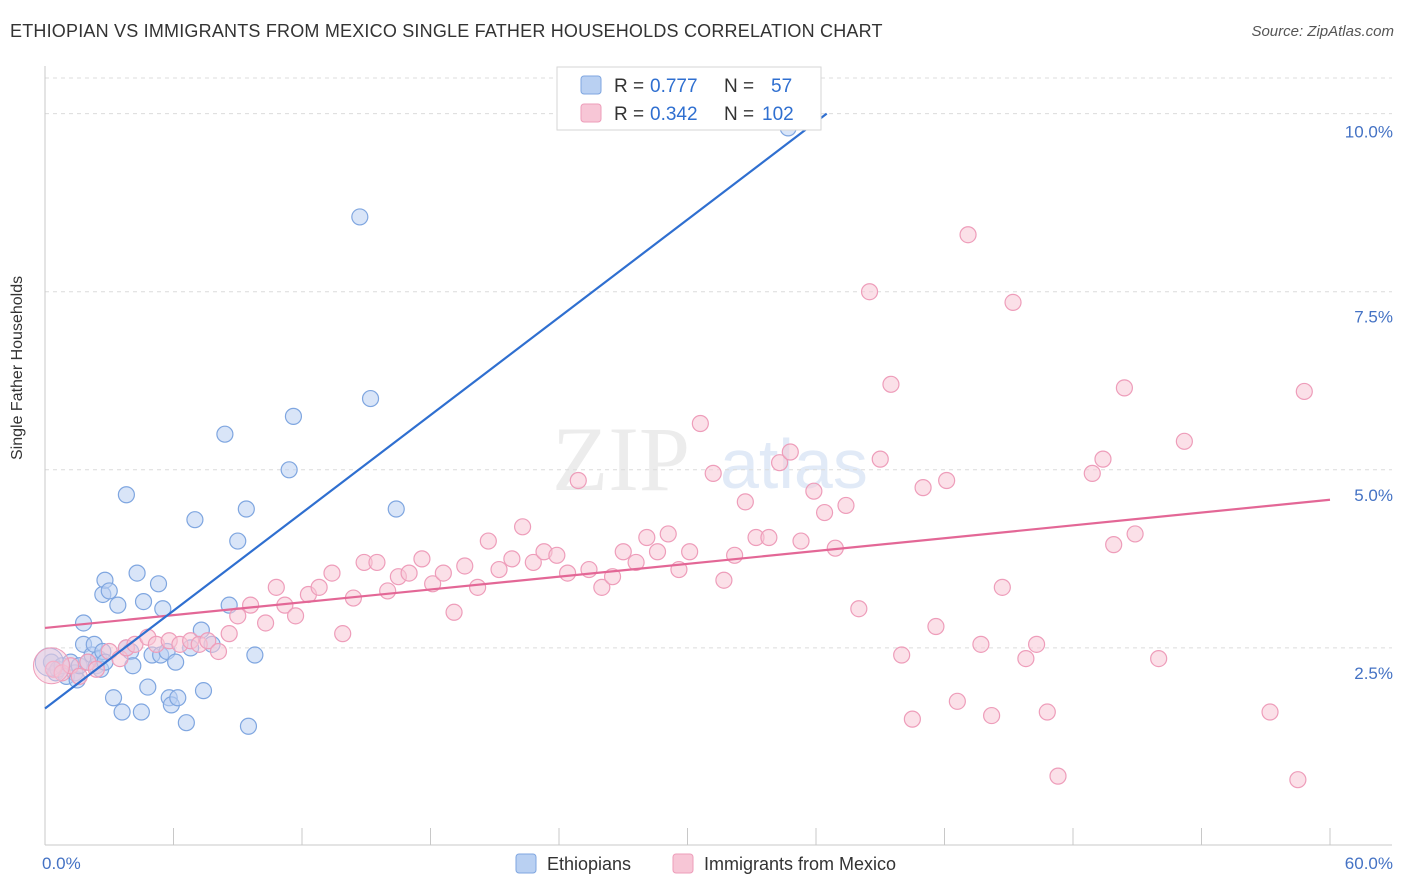 The width and height of the screenshot is (1406, 892). What do you see at coordinates (1369, 863) in the screenshot?
I see `x-tick-label-max: 60.0%` at bounding box center [1369, 863].